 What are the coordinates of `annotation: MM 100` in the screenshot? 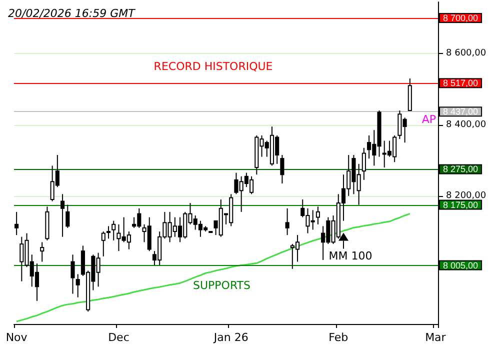 It's located at (350, 255).